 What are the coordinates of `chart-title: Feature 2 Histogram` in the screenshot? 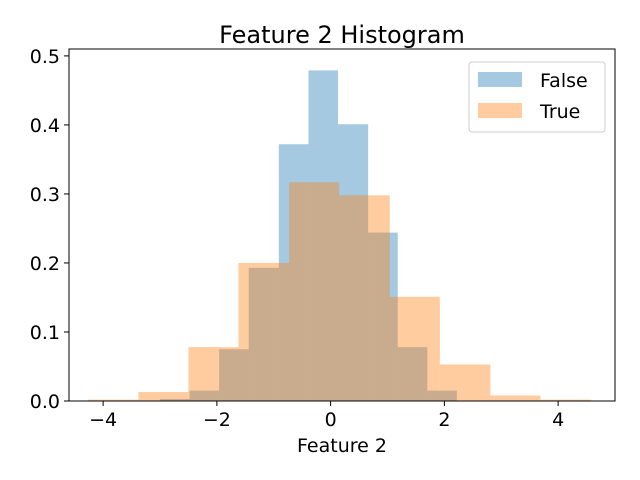 It's located at (342, 35).